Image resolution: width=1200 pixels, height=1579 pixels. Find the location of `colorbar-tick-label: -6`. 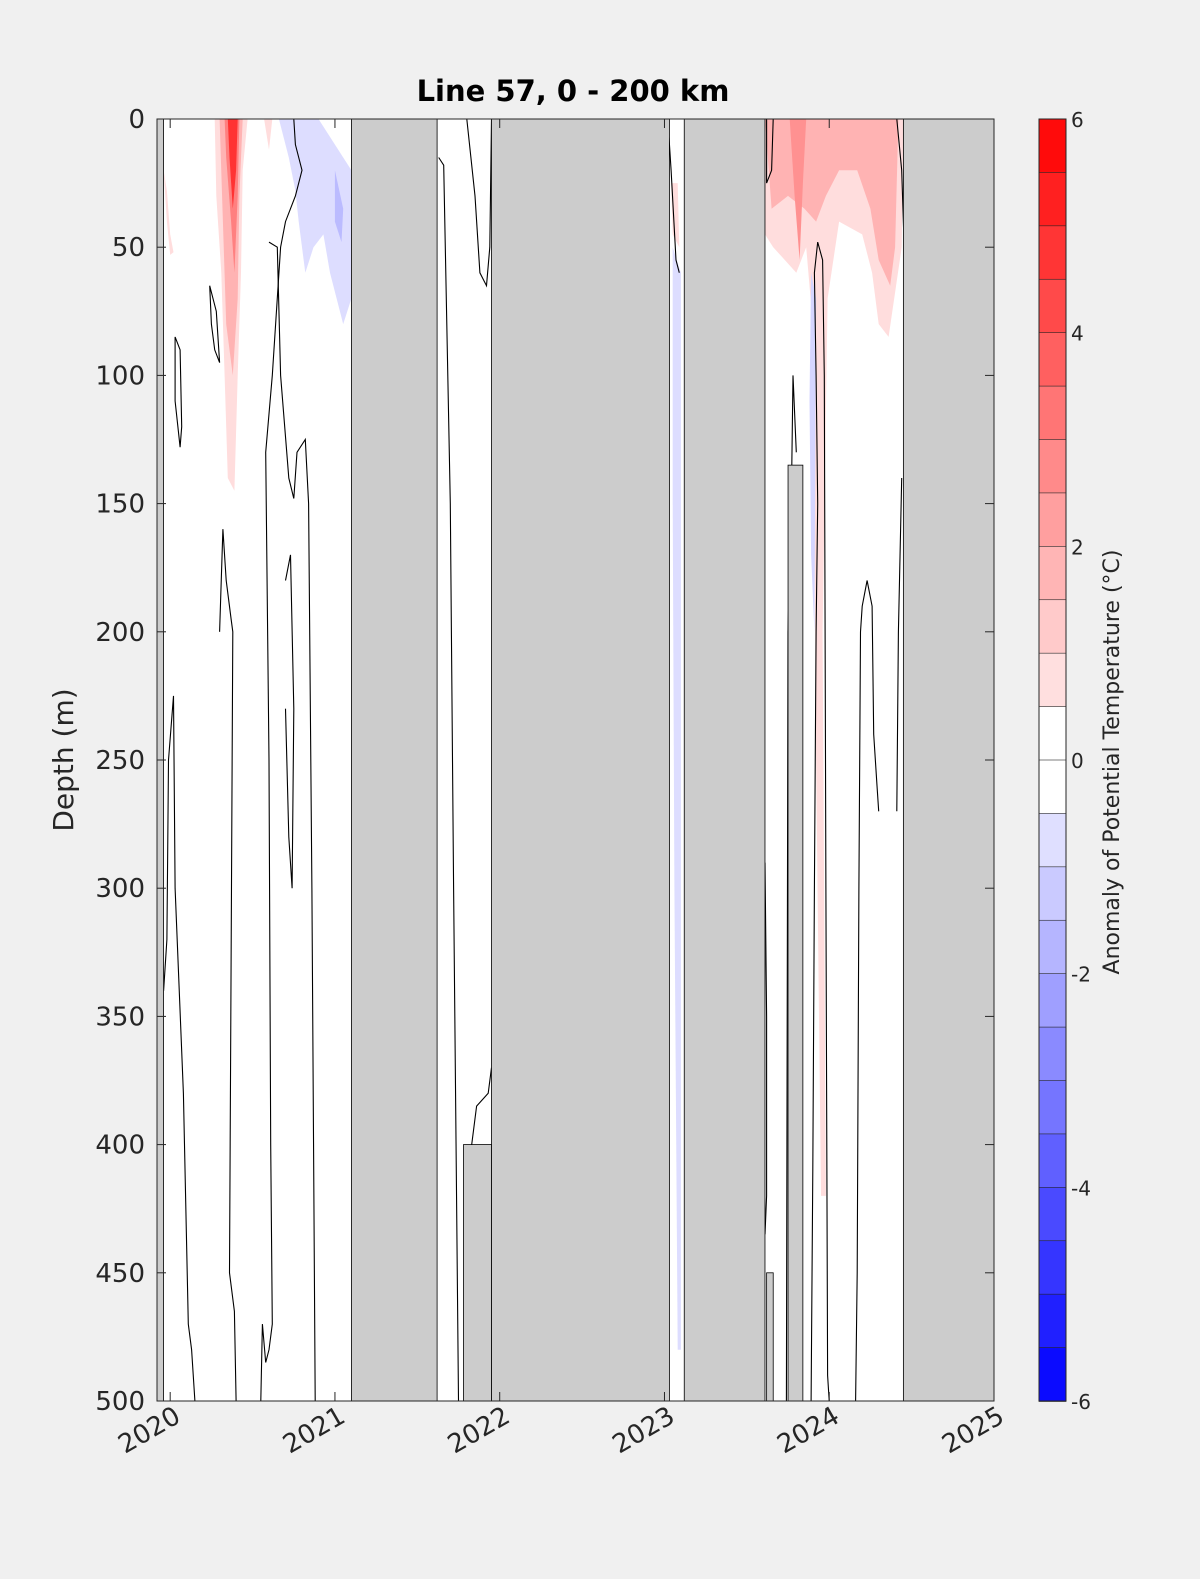

colorbar-tick-label: -6 is located at coordinates (1081, 1402).